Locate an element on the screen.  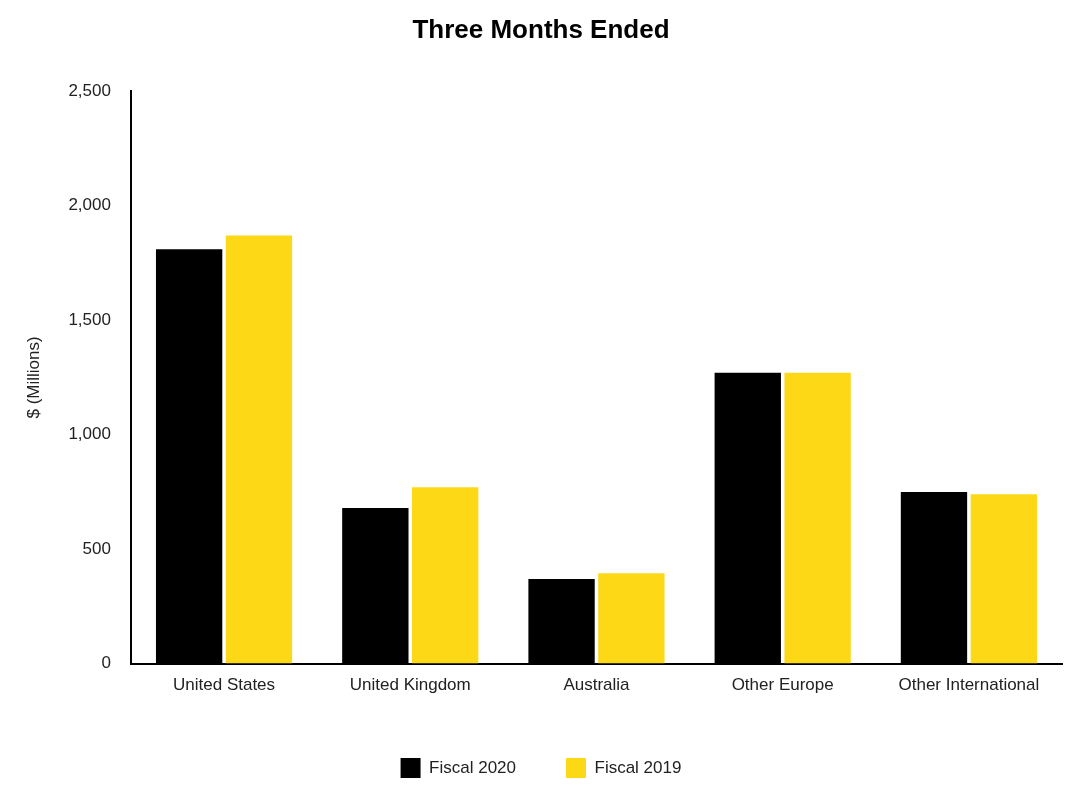
y-tick-label: 1,000 is located at coordinates (89, 434).